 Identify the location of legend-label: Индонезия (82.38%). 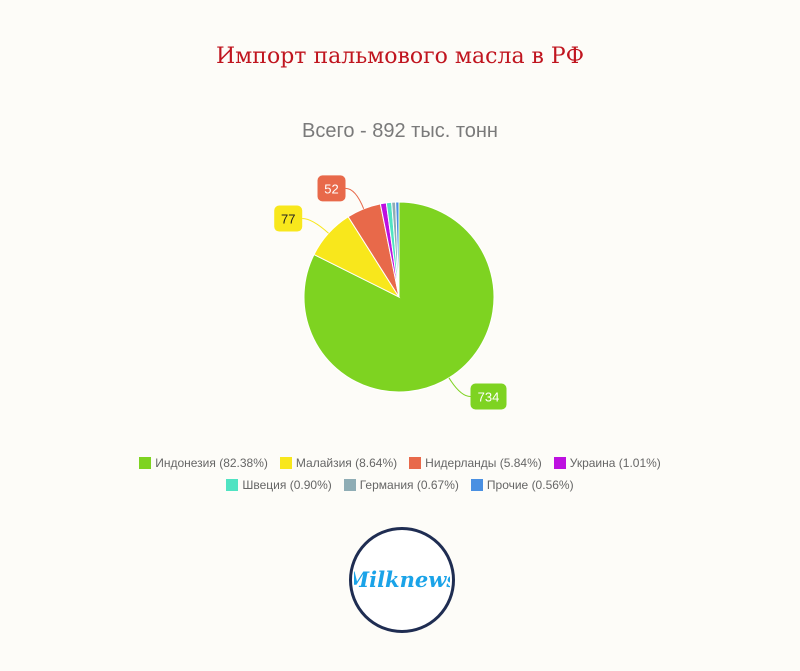
(211, 463).